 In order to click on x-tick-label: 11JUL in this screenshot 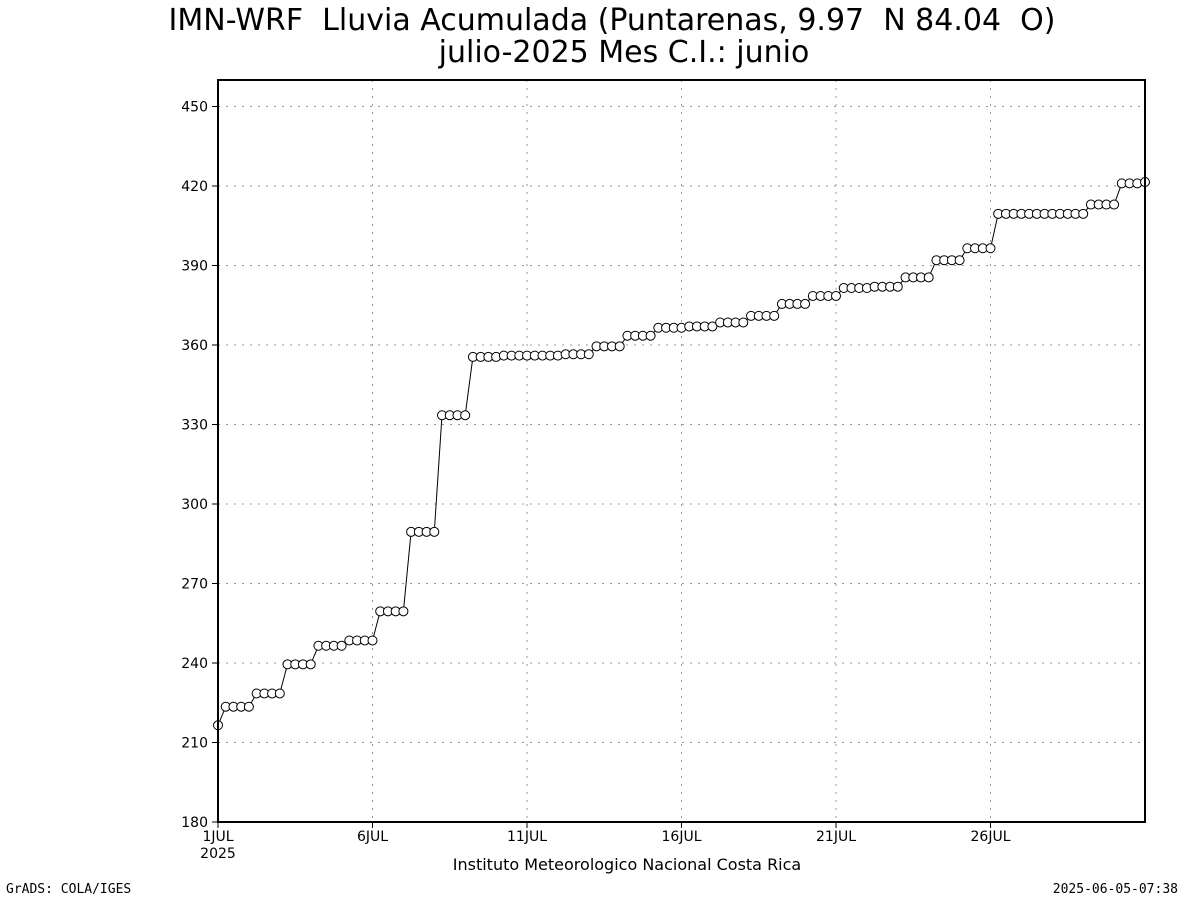, I will do `click(527, 837)`.